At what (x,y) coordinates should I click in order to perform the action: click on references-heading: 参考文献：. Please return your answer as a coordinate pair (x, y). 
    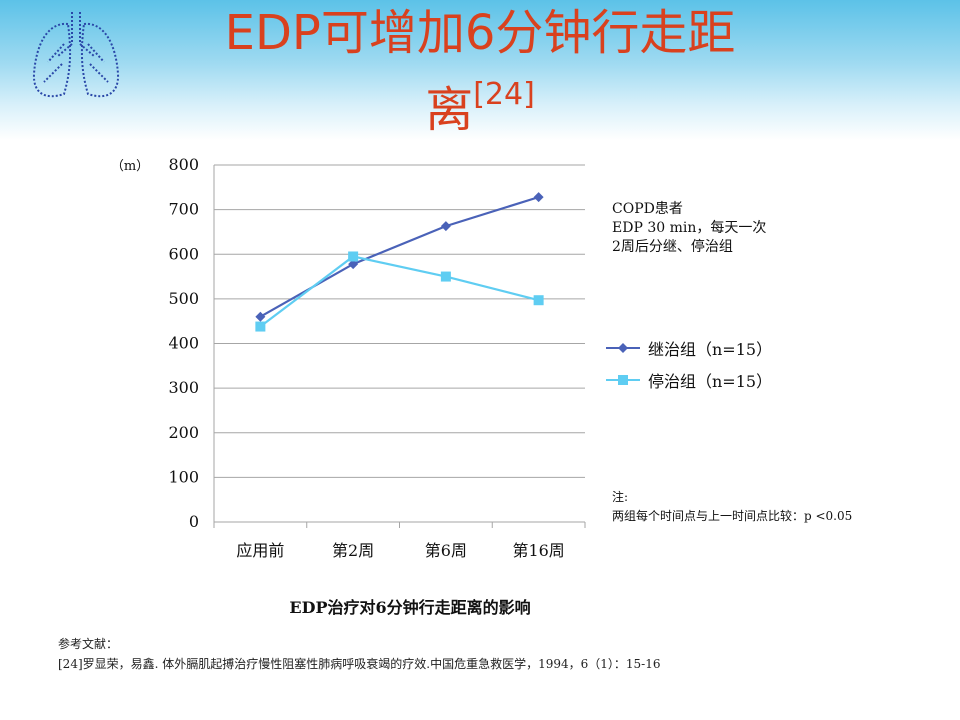
    Looking at the image, I should click on (88, 644).